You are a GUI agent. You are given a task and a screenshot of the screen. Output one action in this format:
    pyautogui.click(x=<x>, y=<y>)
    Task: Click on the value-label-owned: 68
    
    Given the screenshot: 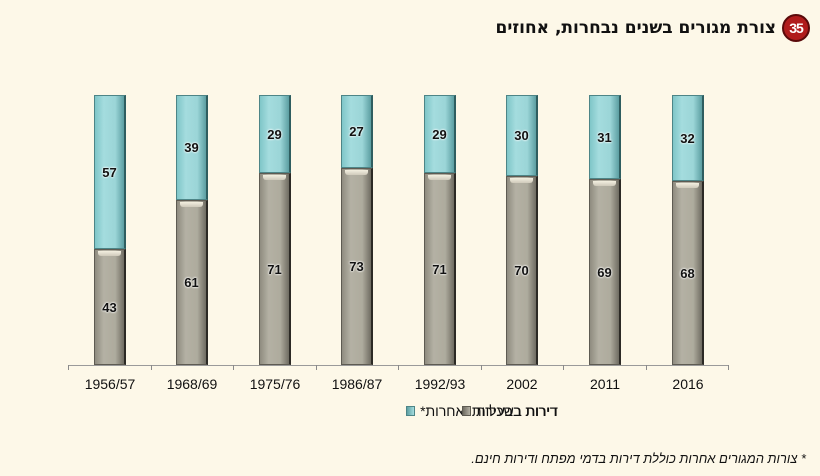 What is the action you would take?
    pyautogui.click(x=687, y=273)
    